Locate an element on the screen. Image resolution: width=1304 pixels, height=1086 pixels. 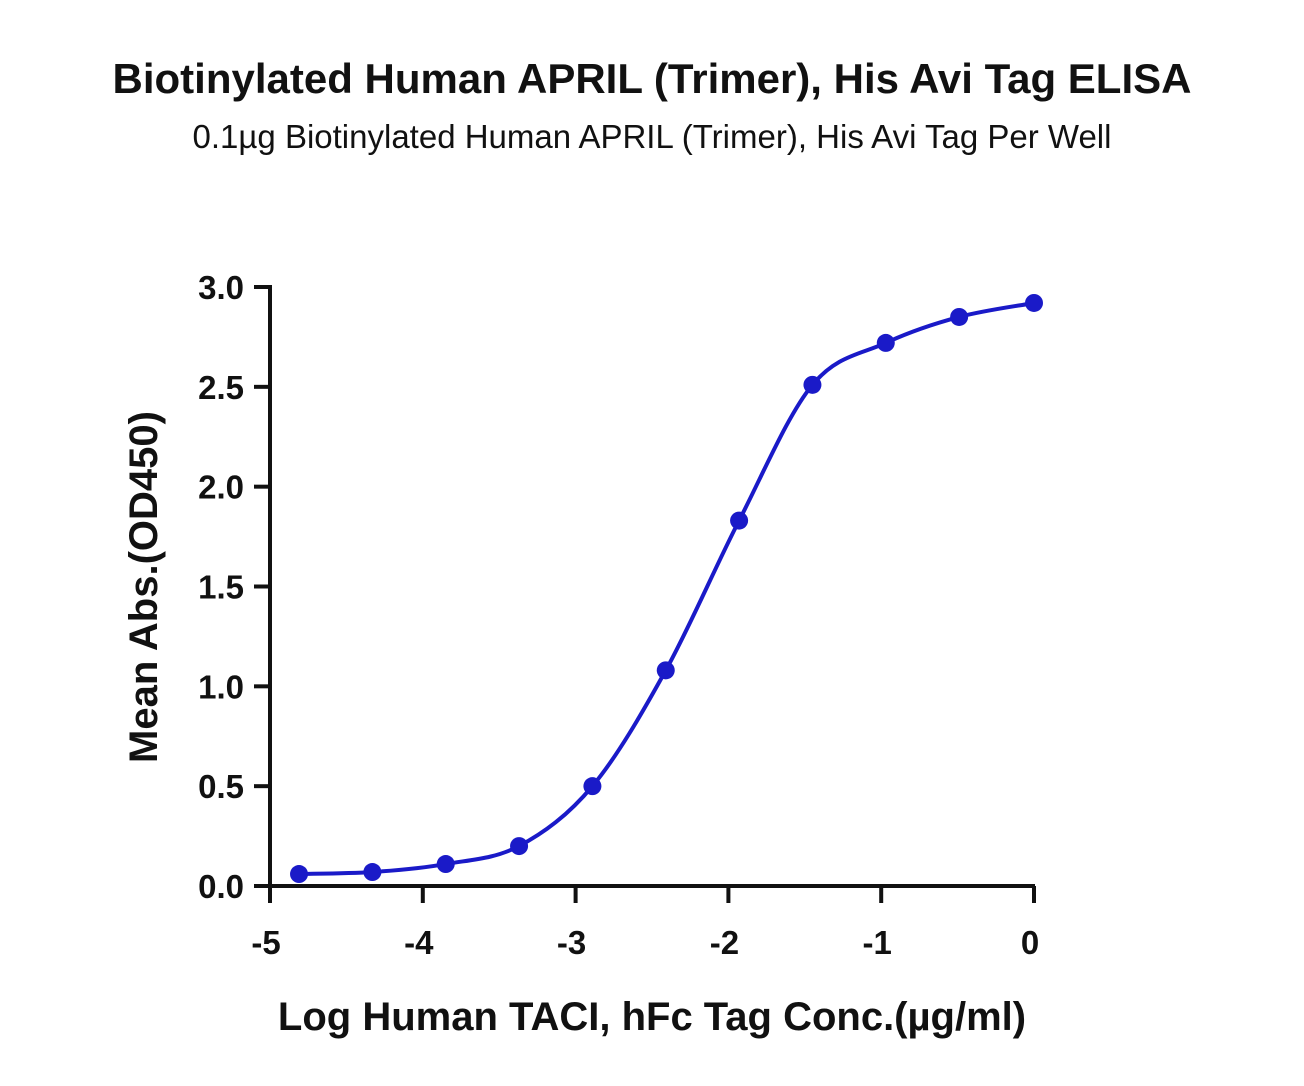
y-tick-label: 1.0 is located at coordinates (221, 686).